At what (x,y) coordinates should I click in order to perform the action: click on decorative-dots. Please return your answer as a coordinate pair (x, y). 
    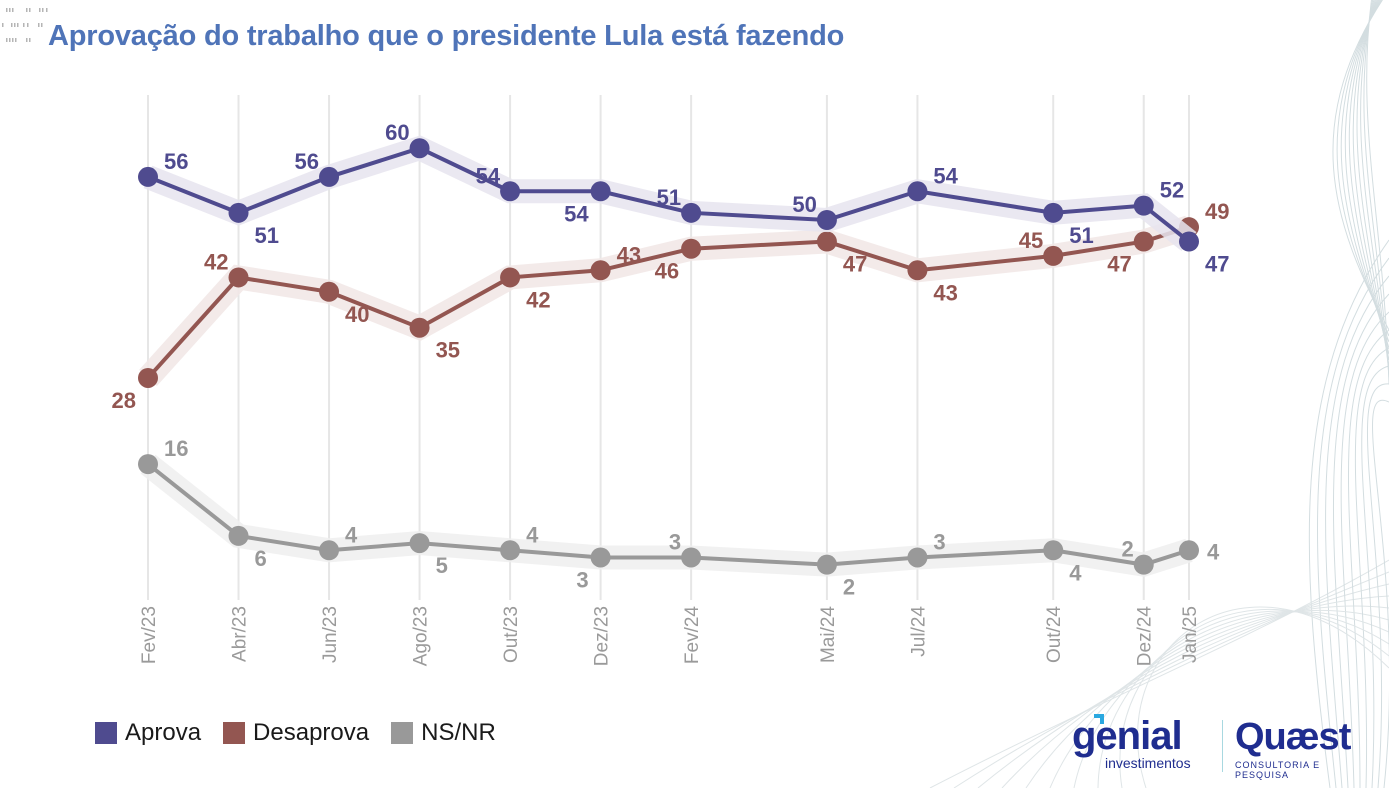
    Looking at the image, I should click on (25, 25).